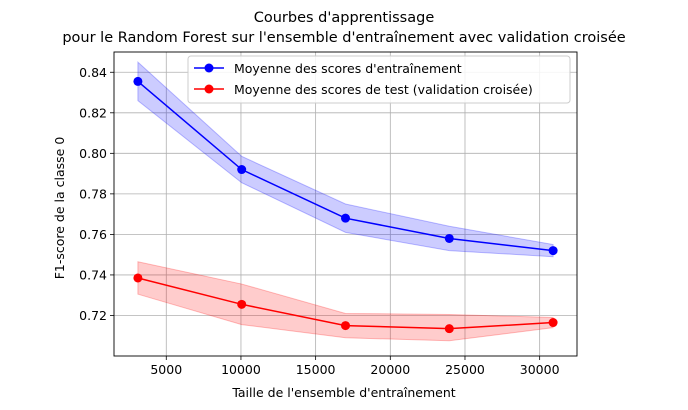 Image resolution: width=688 pixels, height=410 pixels. Describe the element at coordinates (465, 369) in the screenshot. I see `x-tick-label: 25000` at that location.